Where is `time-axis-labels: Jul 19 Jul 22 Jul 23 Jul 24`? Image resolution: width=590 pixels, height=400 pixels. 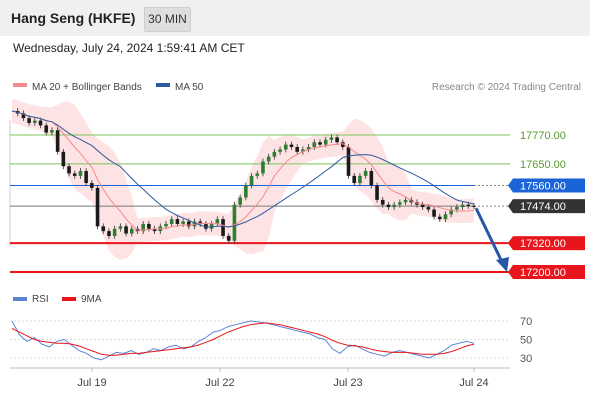
time-axis-labels: Jul 19 Jul 22 Jul 23 Jul 24 is located at coordinates (283, 378).